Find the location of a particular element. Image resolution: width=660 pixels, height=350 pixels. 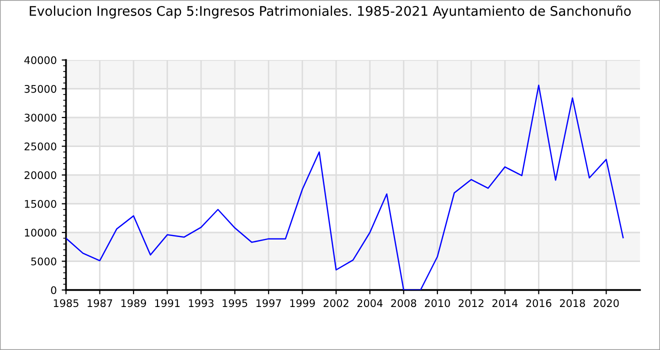

y-tick-label: 10000 is located at coordinates (40, 232).